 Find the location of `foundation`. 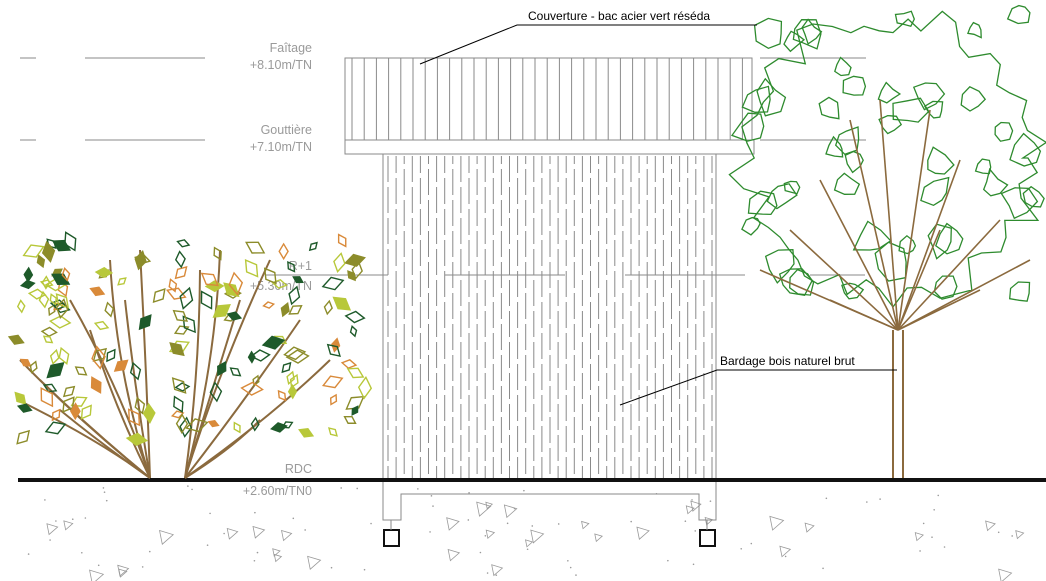

foundation is located at coordinates (549, 513).